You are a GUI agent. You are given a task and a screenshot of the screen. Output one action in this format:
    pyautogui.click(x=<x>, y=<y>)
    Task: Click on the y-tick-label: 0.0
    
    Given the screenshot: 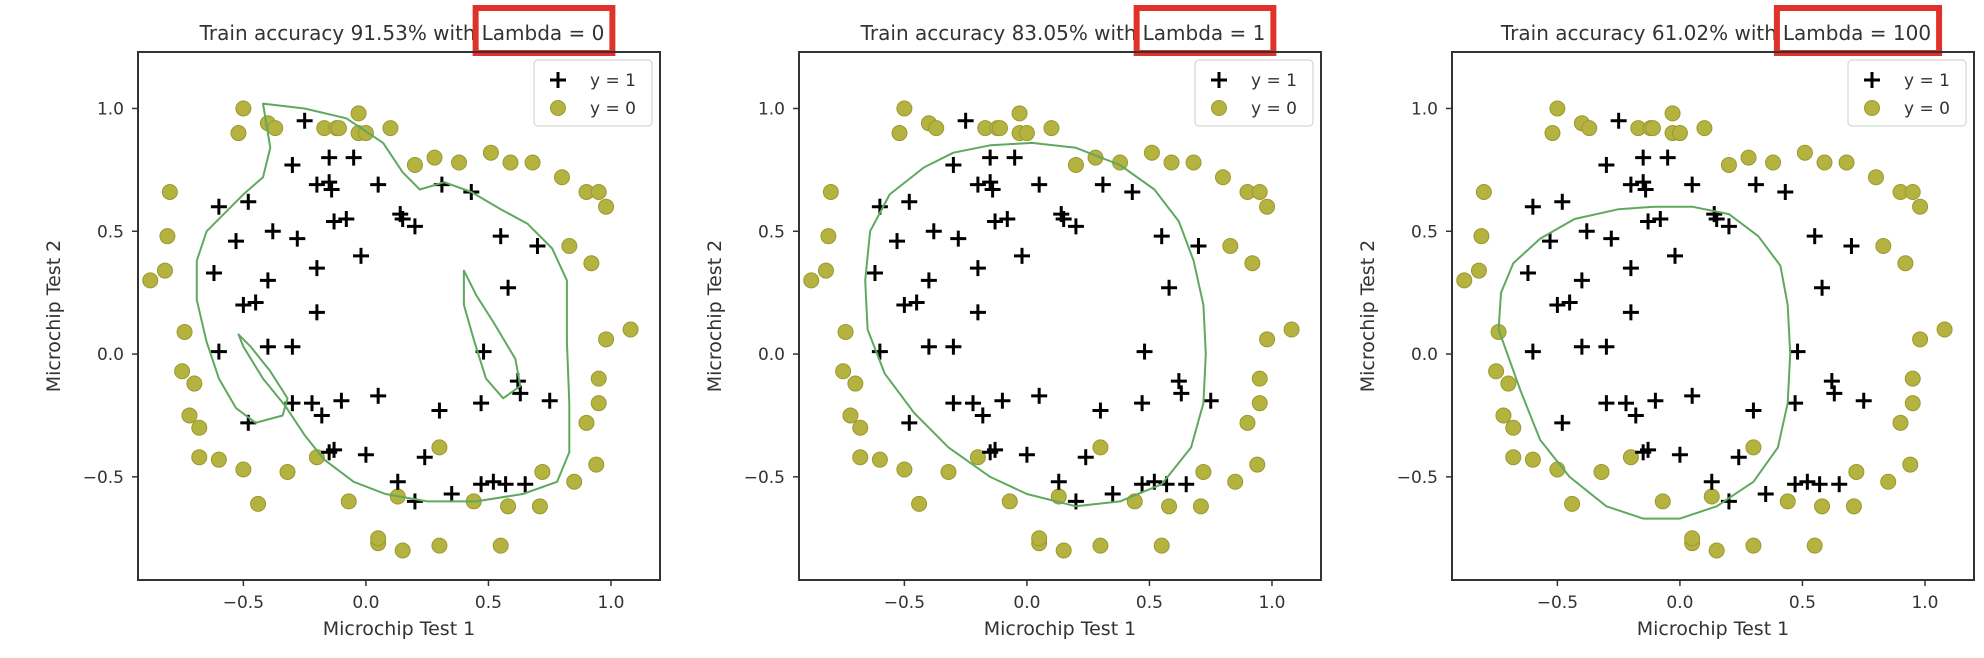 What is the action you would take?
    pyautogui.click(x=110, y=355)
    